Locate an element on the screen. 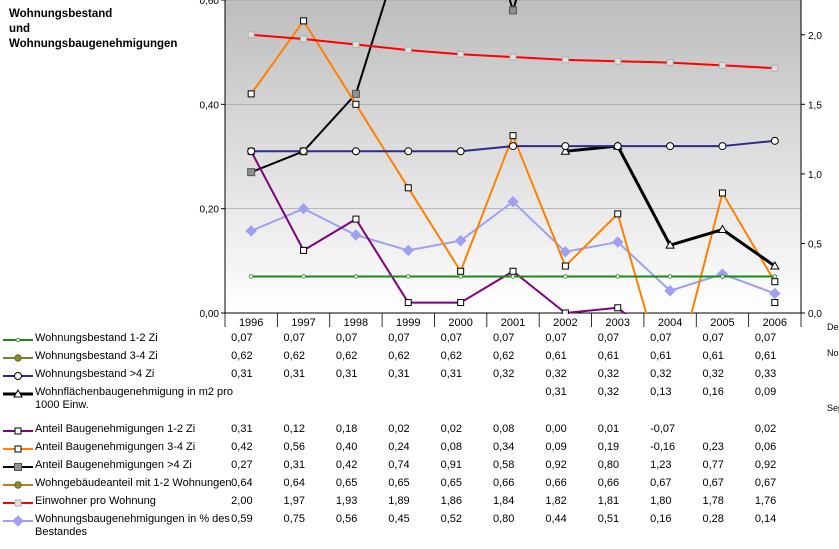 The width and height of the screenshot is (839, 549). left-tick-label: 0,60 is located at coordinates (210, 3).